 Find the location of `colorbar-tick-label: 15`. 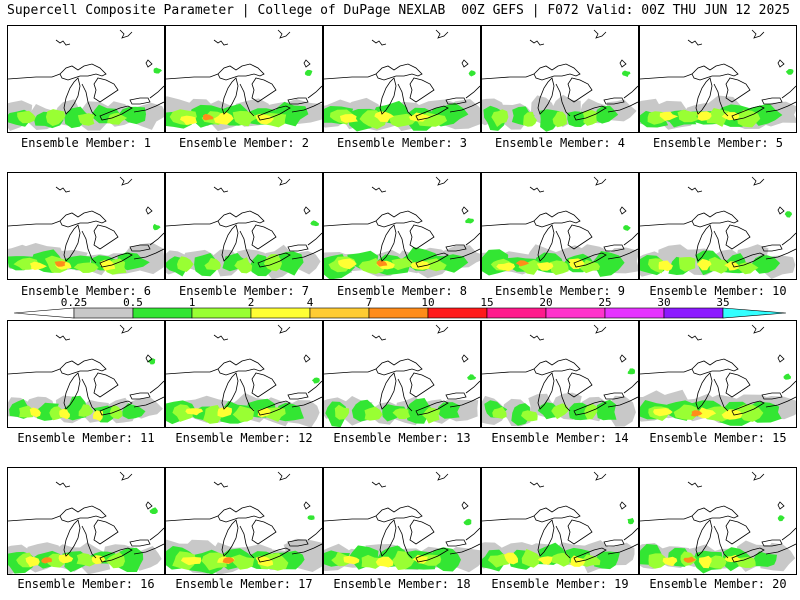

colorbar-tick-label: 15 is located at coordinates (487, 302).